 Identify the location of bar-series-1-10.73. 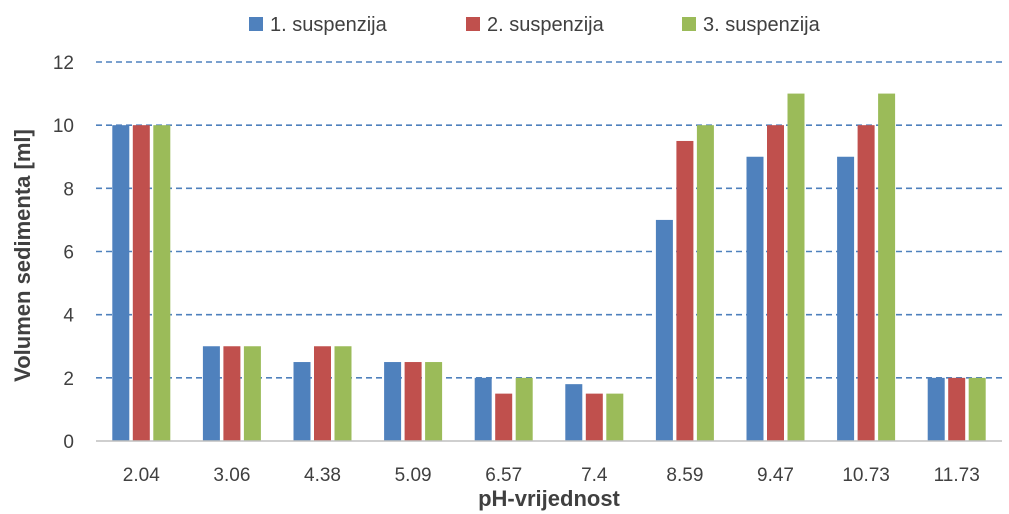
(846, 298).